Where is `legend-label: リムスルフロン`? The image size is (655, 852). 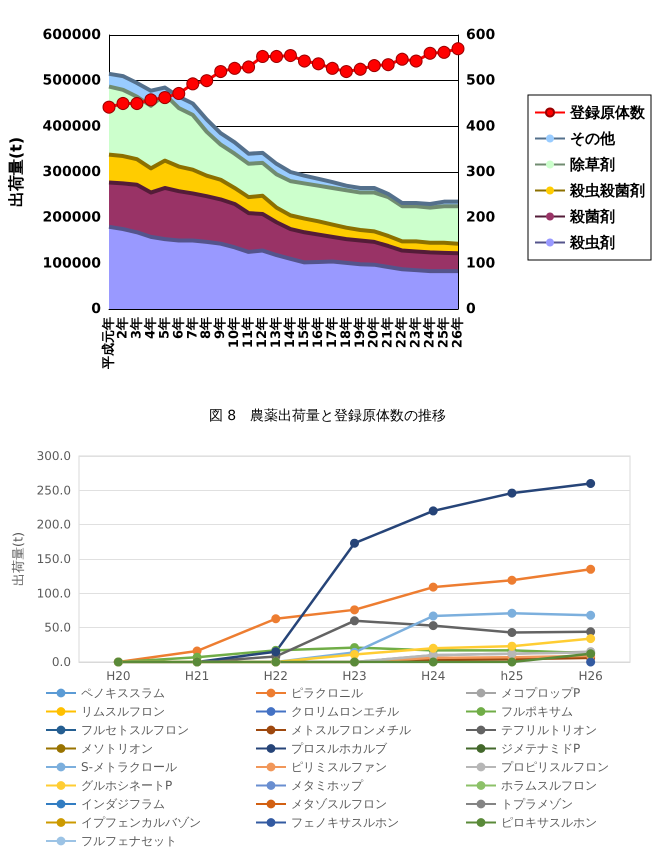
legend-label: リムスルフロン is located at coordinates (123, 711).